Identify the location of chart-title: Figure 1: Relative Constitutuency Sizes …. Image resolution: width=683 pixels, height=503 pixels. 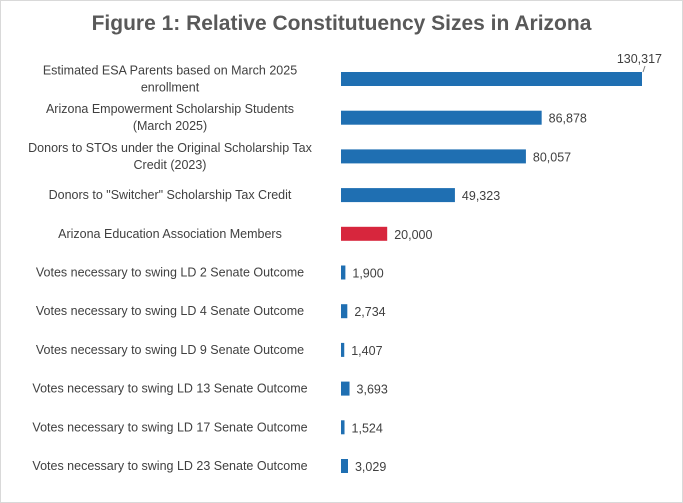
(341, 23).